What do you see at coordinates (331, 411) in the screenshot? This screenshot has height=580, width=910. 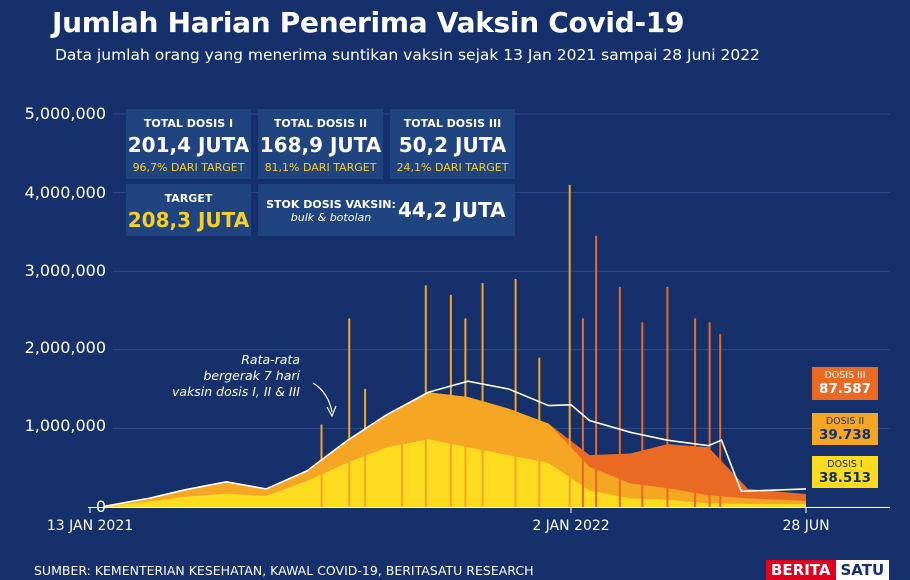 I see `annotation-arrowhead` at bounding box center [331, 411].